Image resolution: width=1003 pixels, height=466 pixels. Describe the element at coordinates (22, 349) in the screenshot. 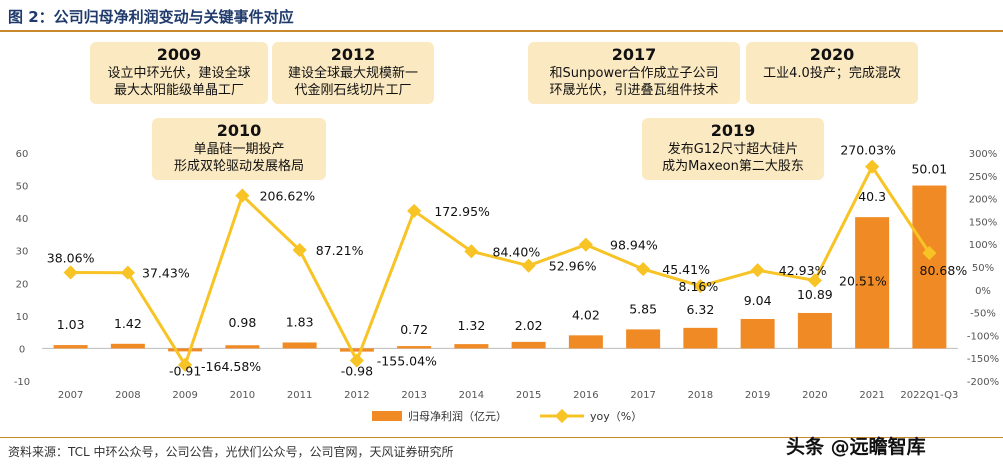

I see `y-left-tick-label: 0` at that location.